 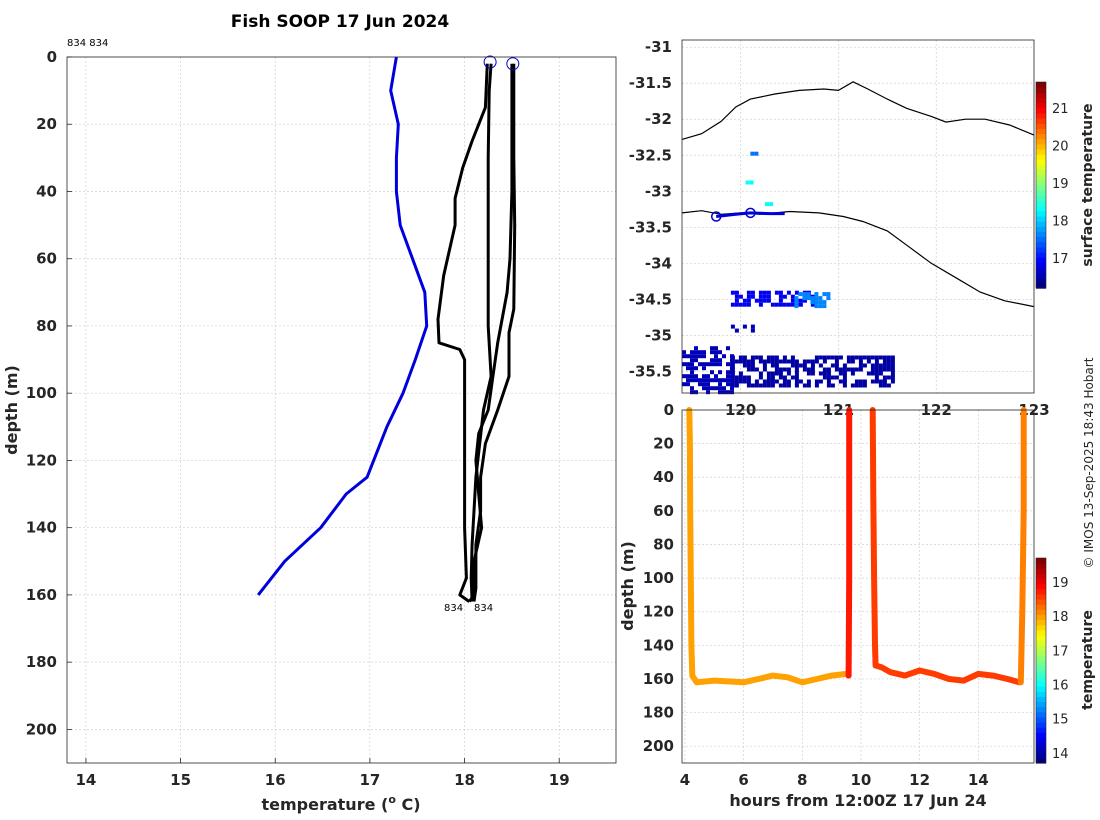 What do you see at coordinates (1088, 184) in the screenshot?
I see `sst-colorbar-label: surface temperature` at bounding box center [1088, 184].